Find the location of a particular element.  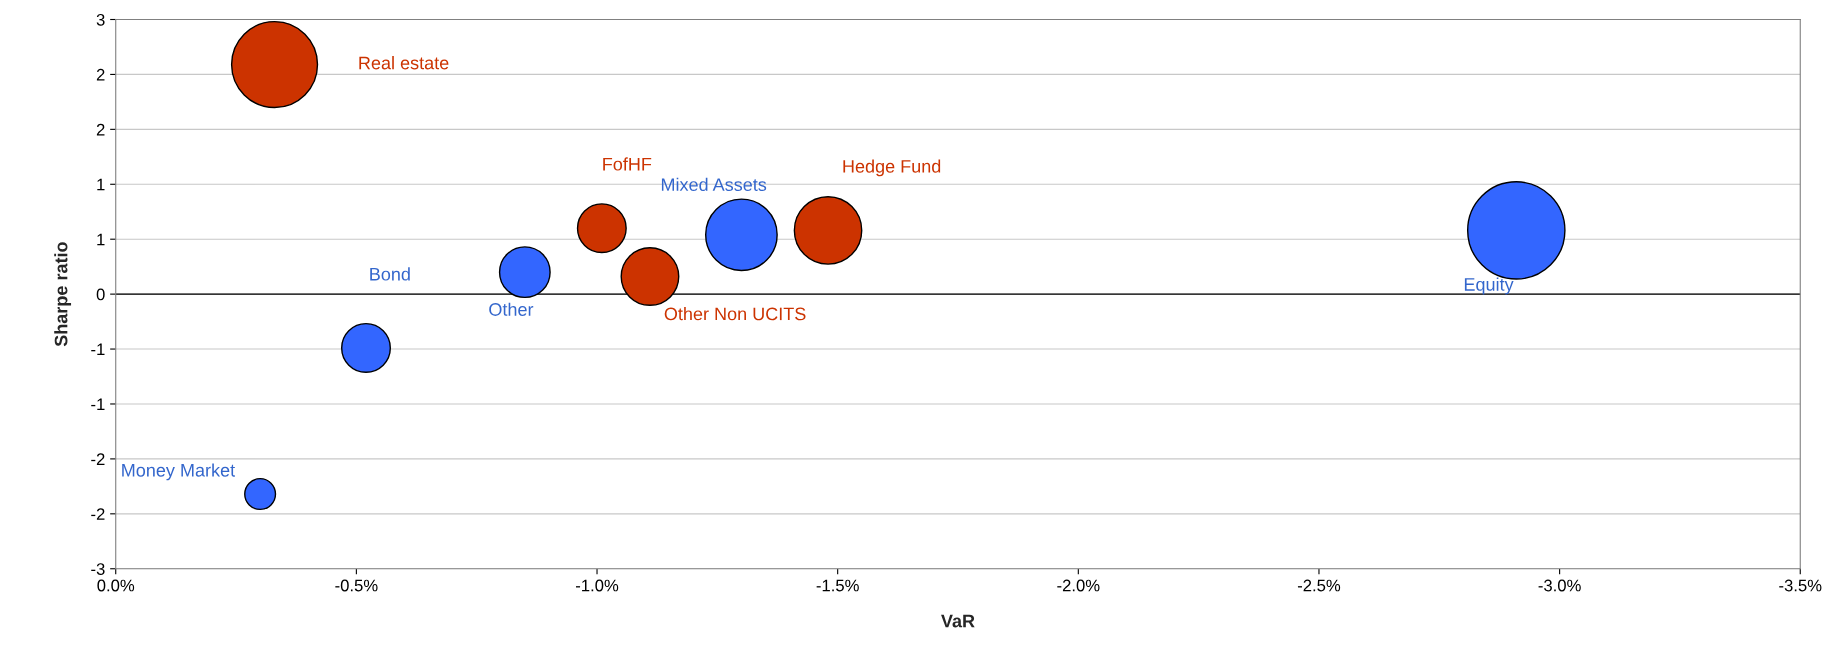

series-label: Money Market is located at coordinates (178, 472).